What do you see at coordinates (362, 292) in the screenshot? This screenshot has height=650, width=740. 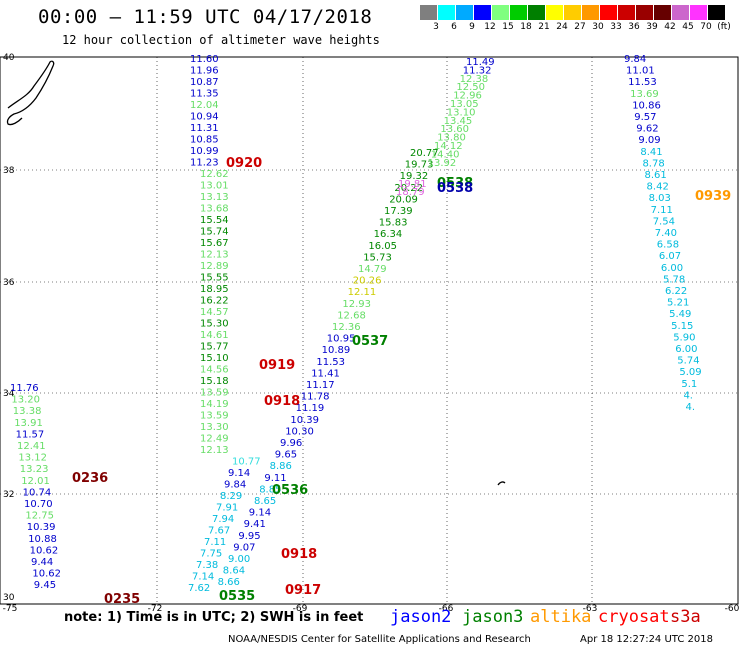 I see `wave-height-value: 12.11` at bounding box center [362, 292].